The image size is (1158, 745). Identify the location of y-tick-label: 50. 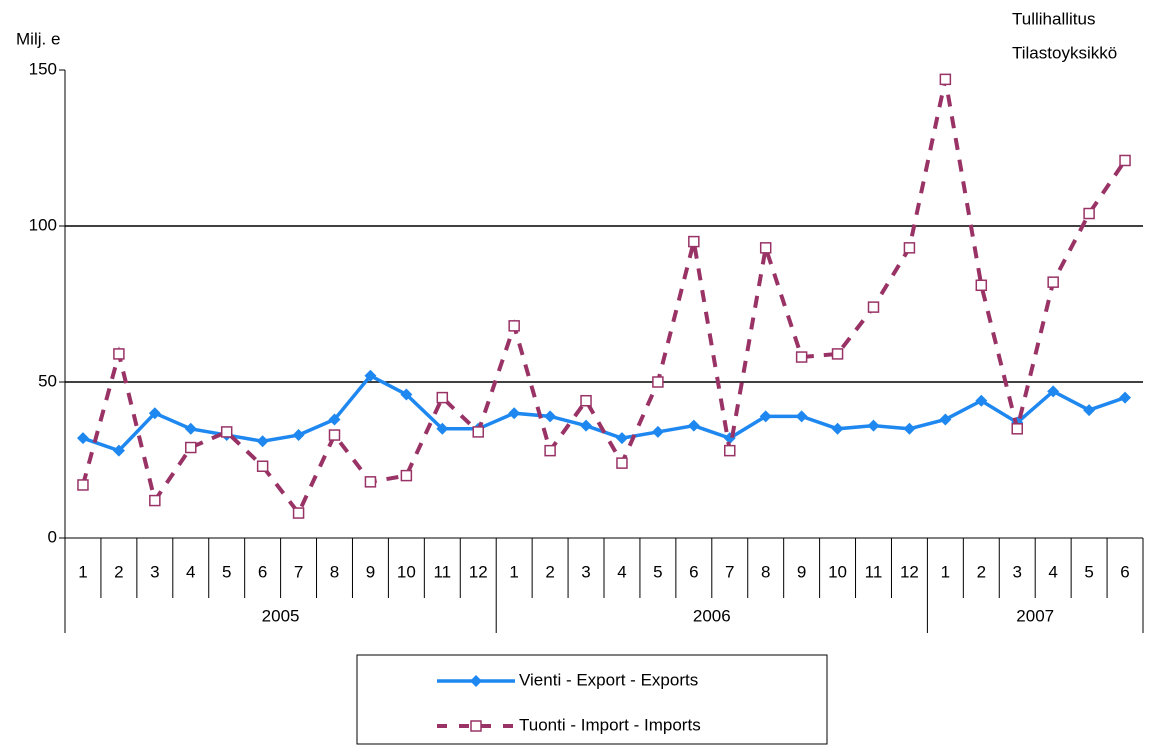
(47, 380).